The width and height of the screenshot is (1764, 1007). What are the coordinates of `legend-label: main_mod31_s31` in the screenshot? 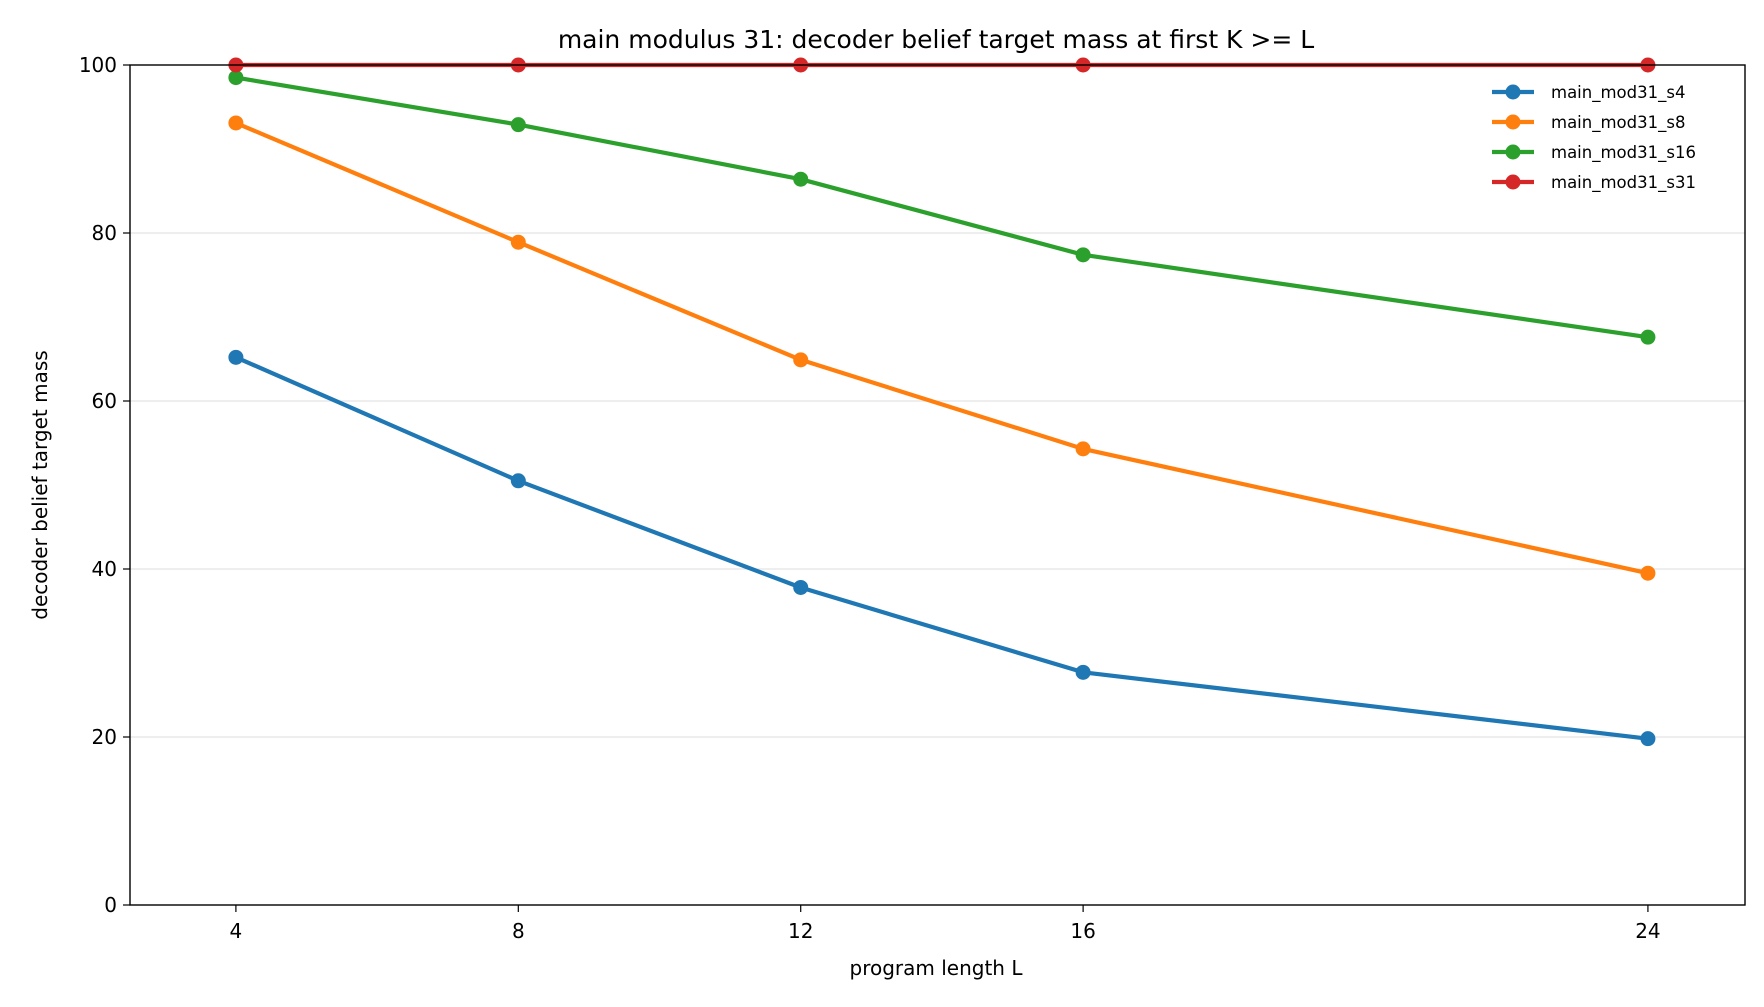 It's located at (1623, 183).